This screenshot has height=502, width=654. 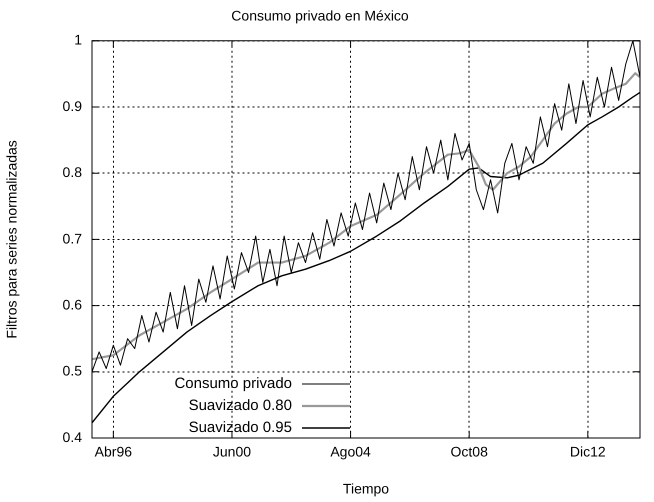 I want to click on chart-title: Consumo privado en México, so click(x=320, y=15).